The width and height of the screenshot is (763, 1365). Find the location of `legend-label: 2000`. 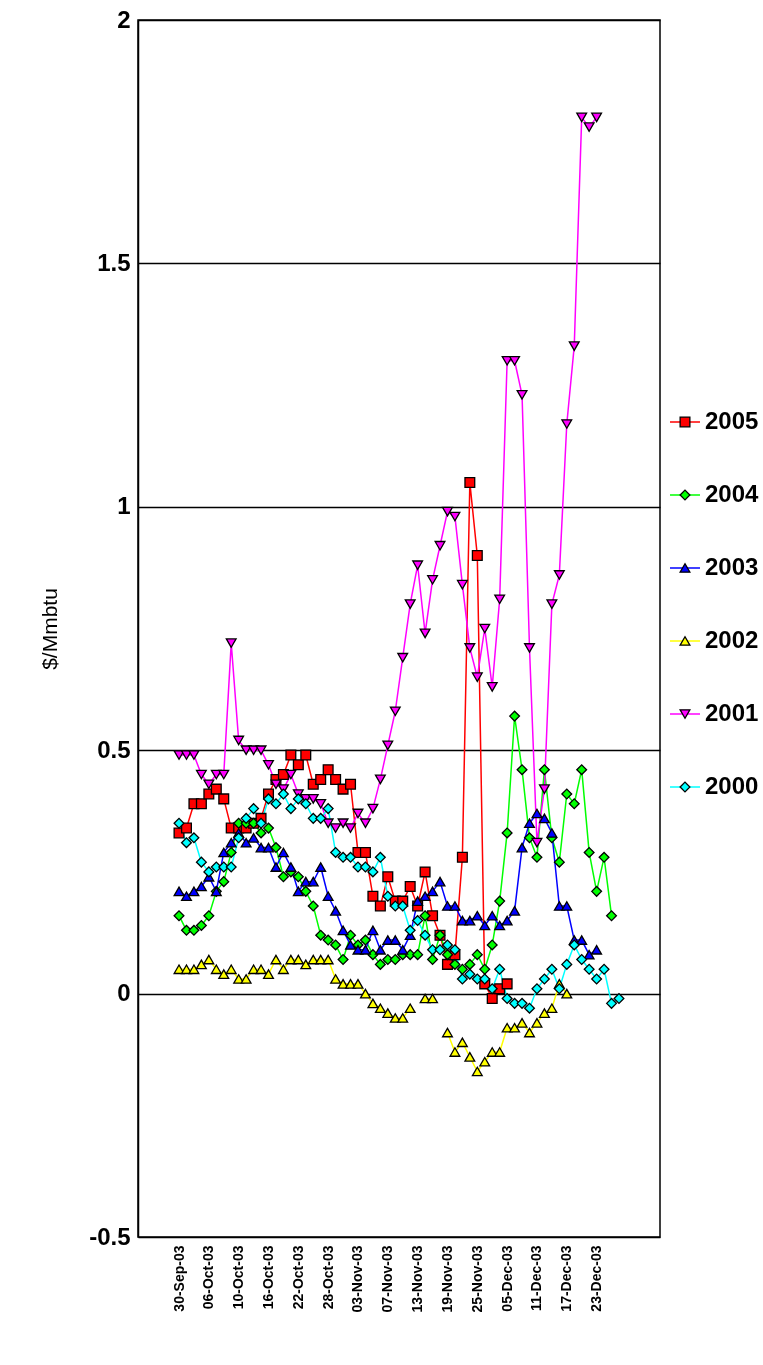

legend-label: 2000 is located at coordinates (732, 785).